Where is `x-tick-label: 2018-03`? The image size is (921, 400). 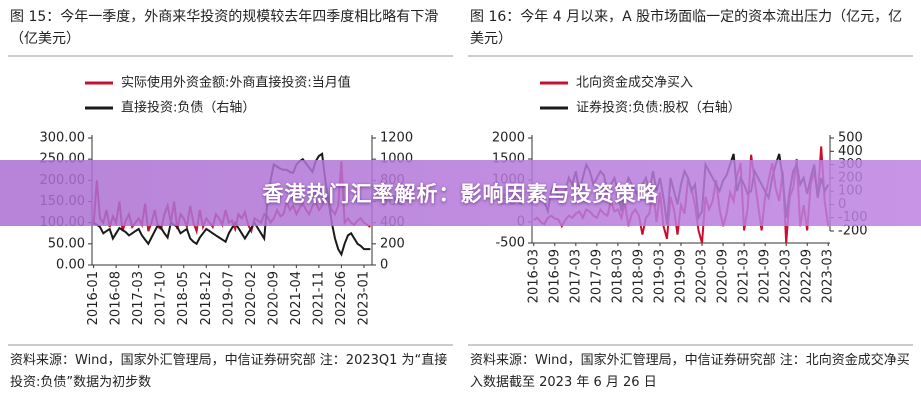
x-tick-label: 2018-03 is located at coordinates (617, 276).